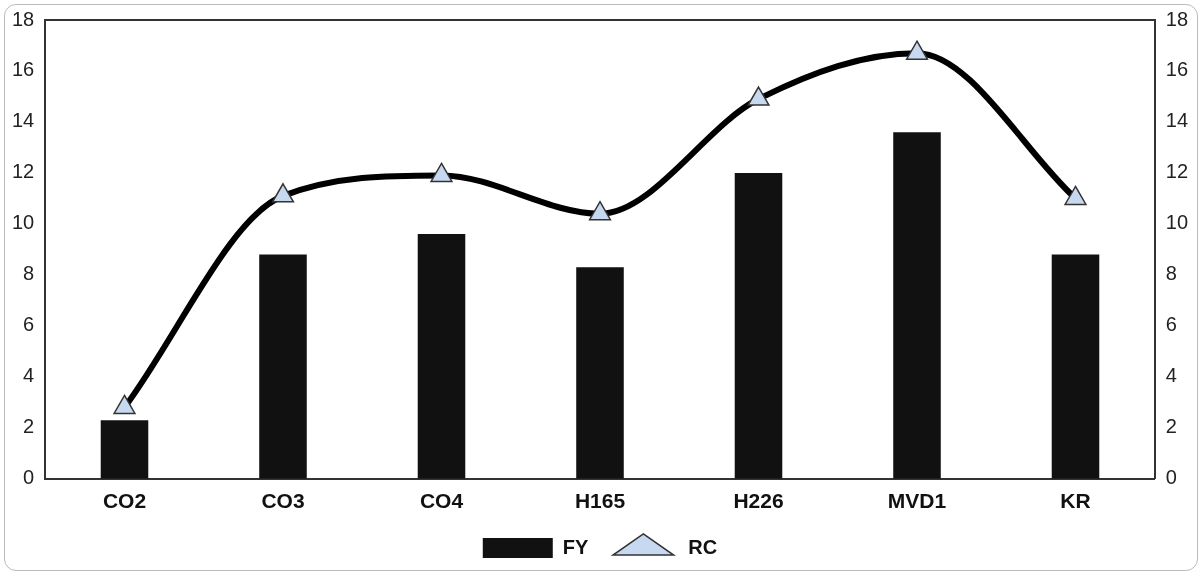 The width and height of the screenshot is (1203, 575). Describe the element at coordinates (23, 18) in the screenshot. I see `y-tick-label: 18` at that location.